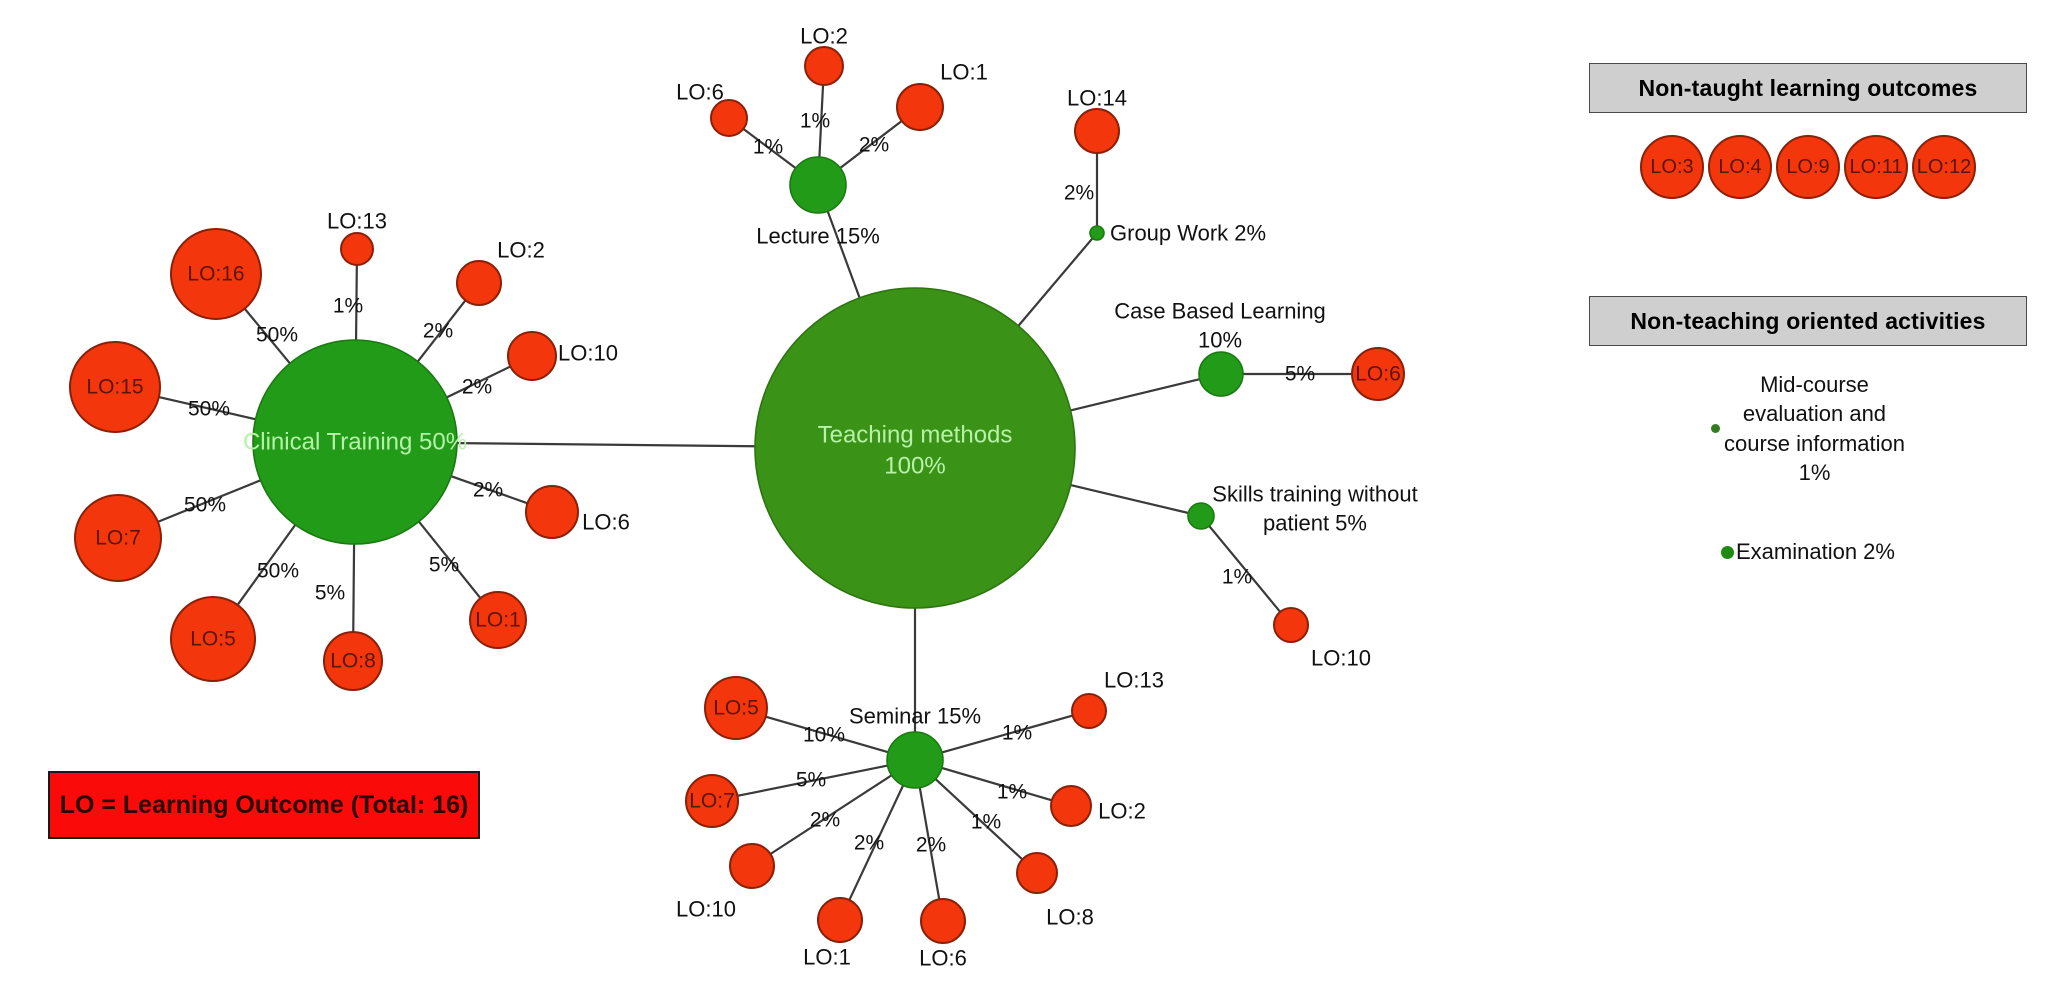 This screenshot has width=2059, height=1001. Describe the element at coordinates (915, 716) in the screenshot. I see `teaching-method-label: Seminar 15%` at that location.